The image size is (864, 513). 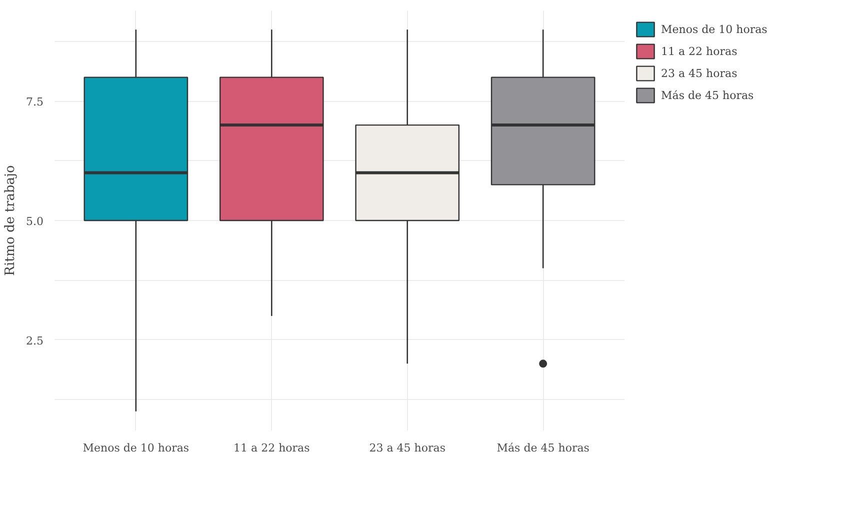 I want to click on y-tick-label: 2.5, so click(x=35, y=341).